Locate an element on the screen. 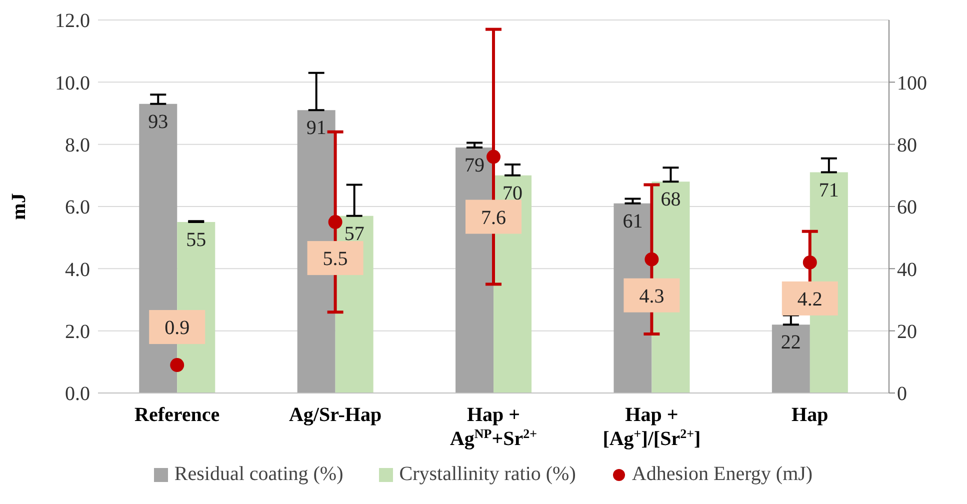 The image size is (967, 504). y2-tick-label: 40 is located at coordinates (907, 269).